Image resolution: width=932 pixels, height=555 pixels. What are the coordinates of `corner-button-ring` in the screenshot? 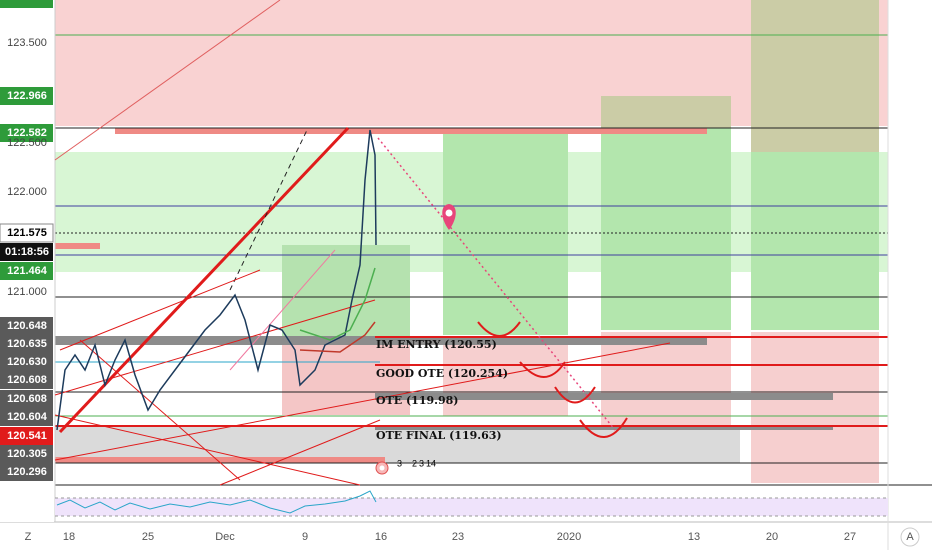 It's located at (910, 537).